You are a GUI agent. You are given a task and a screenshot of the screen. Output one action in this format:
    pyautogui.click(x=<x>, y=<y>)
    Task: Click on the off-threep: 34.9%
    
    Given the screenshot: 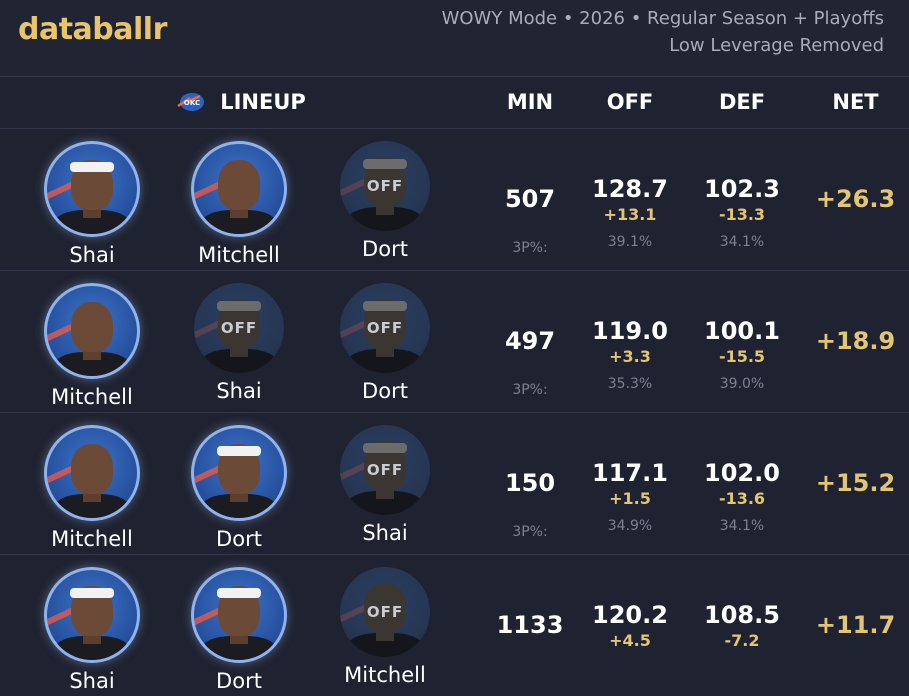 What is the action you would take?
    pyautogui.click(x=630, y=526)
    